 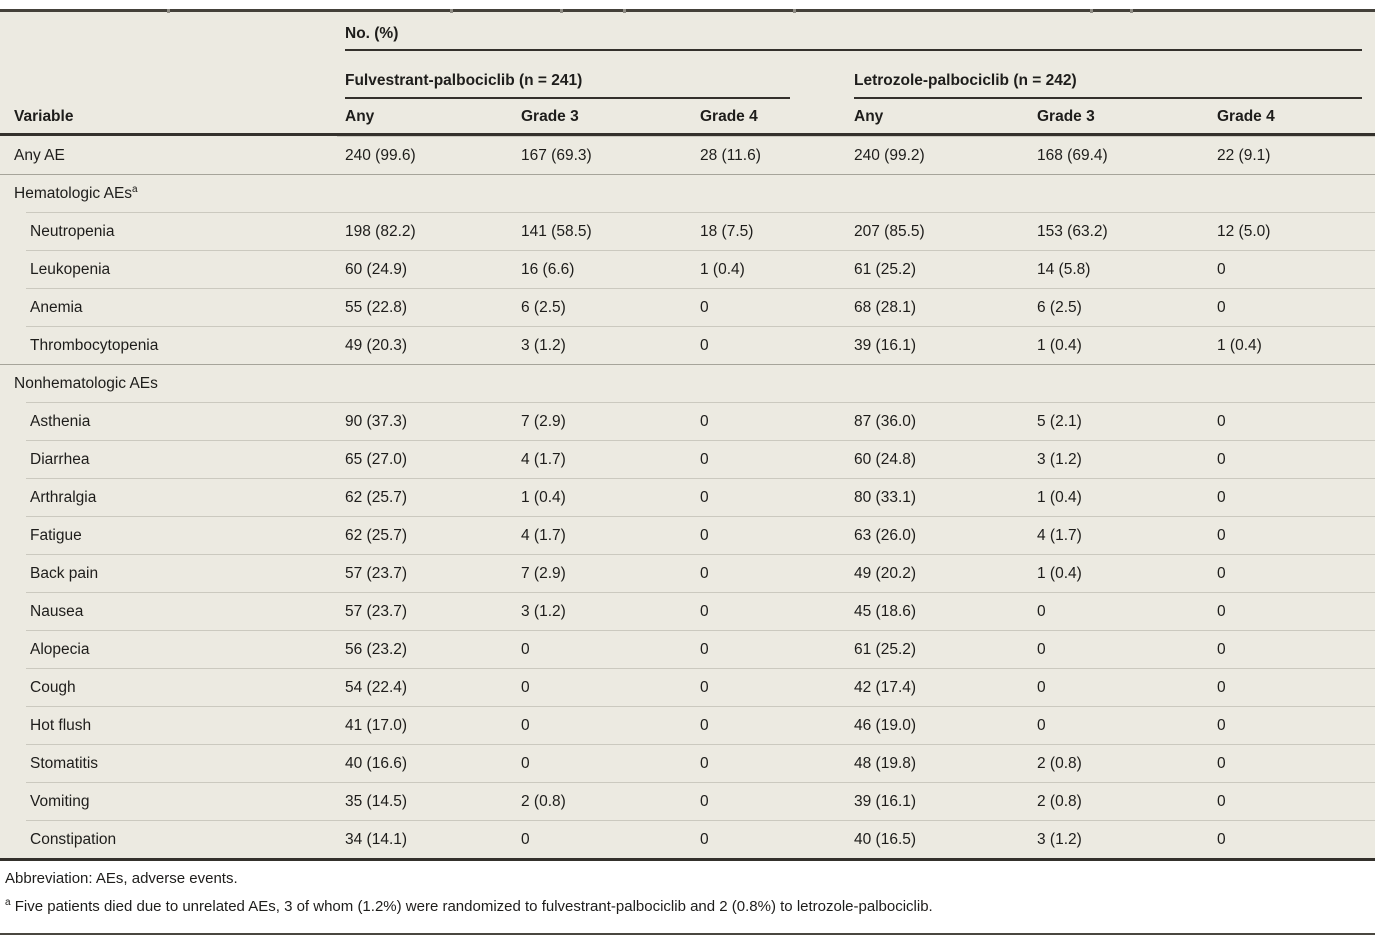 I want to click on cell-value: 68 (28.1), so click(x=937, y=307).